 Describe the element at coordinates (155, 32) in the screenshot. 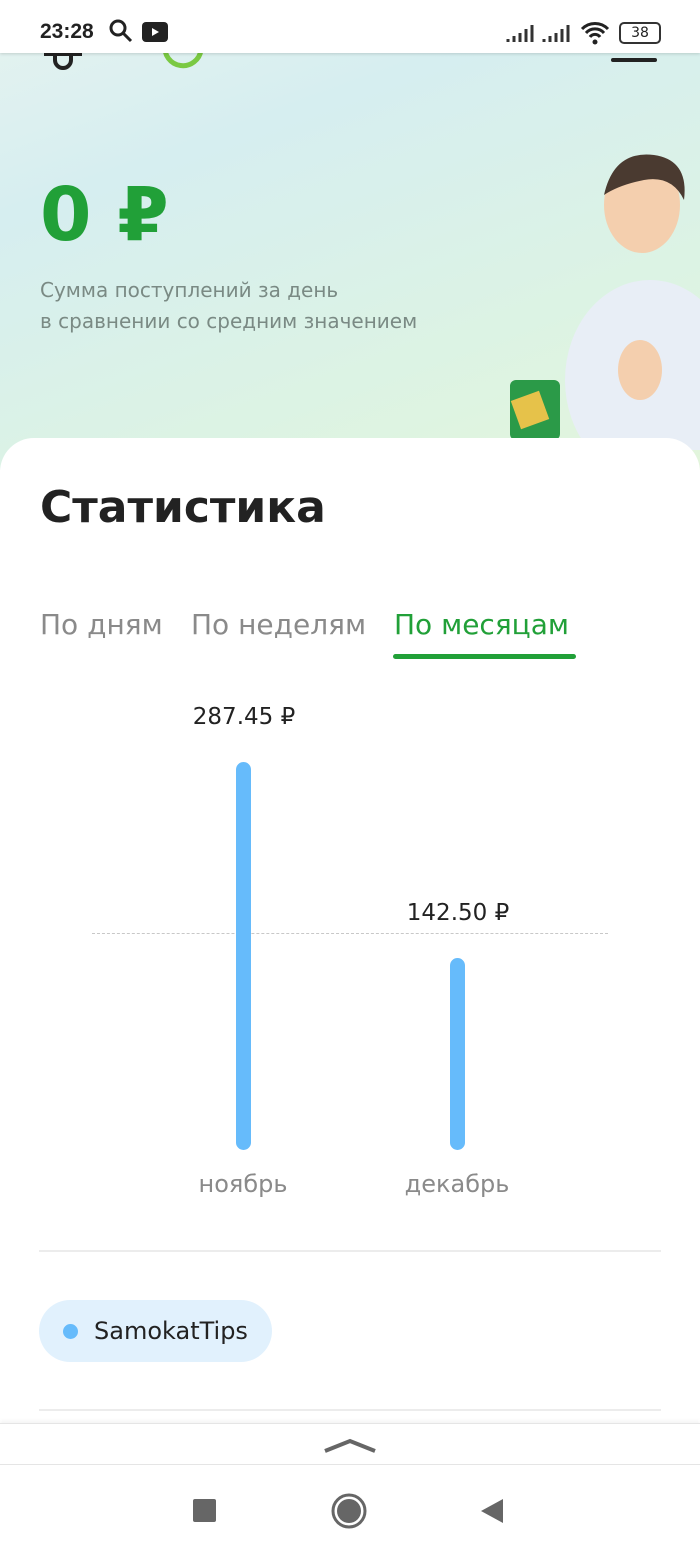

I see `youtube-icon` at that location.